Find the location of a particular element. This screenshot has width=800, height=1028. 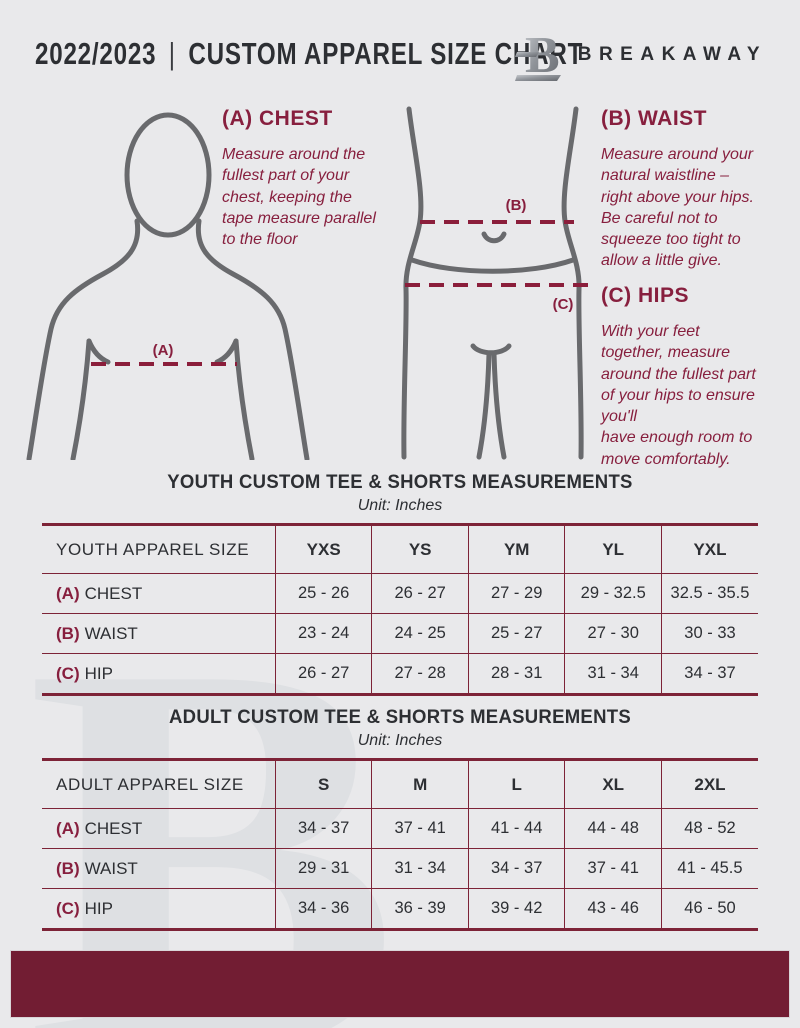

cell: 34 - 36 is located at coordinates (323, 909).